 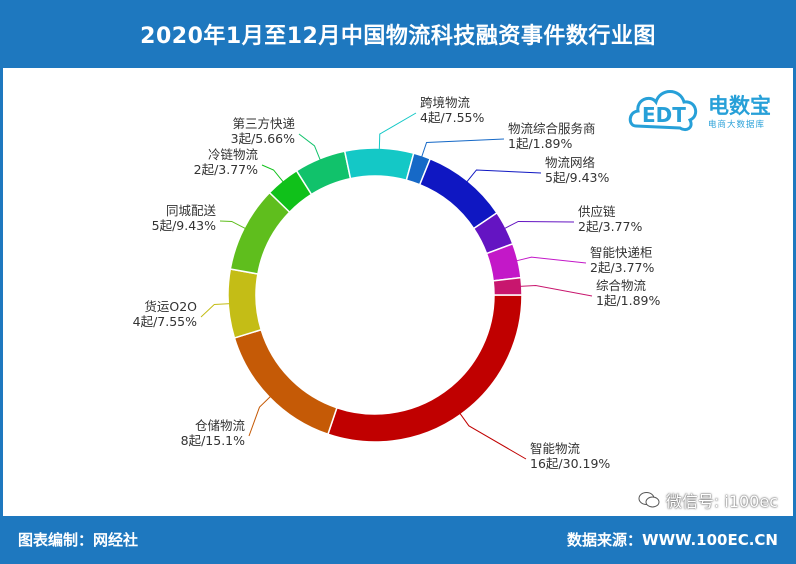 I want to click on slice-label-name: 冷链物流, so click(x=233, y=154).